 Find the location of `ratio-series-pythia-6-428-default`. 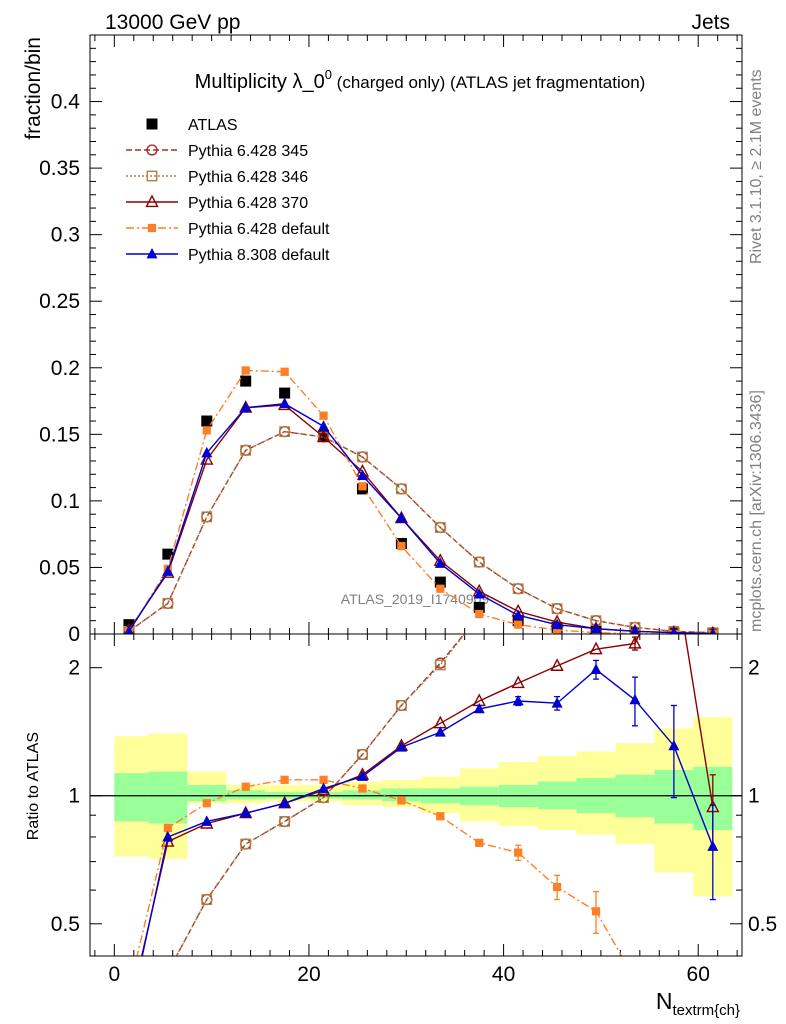

ratio-series-pythia-6-428-default is located at coordinates (387, 879).